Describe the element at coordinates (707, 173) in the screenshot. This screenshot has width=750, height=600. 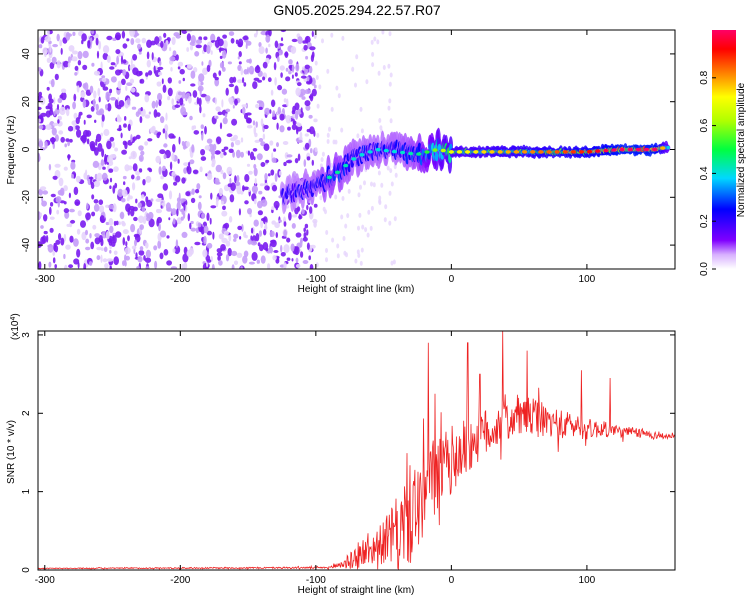
I see `colorbar-ticks: 0.0 0.2 0.4 0.6 0.8` at that location.